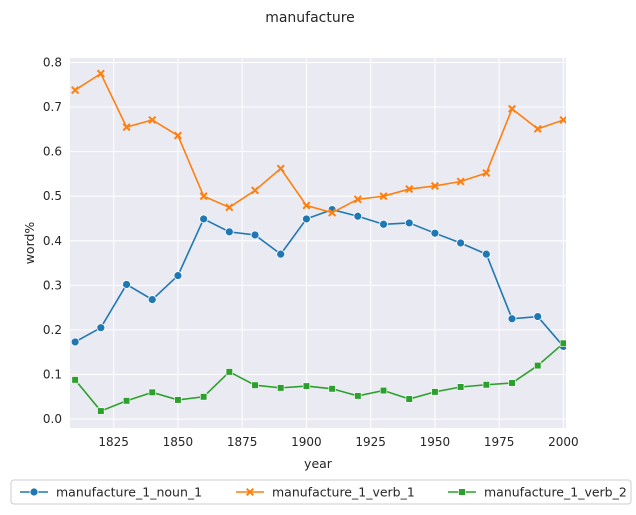  What do you see at coordinates (370, 442) in the screenshot?
I see `x-tick-label: 1925` at bounding box center [370, 442].